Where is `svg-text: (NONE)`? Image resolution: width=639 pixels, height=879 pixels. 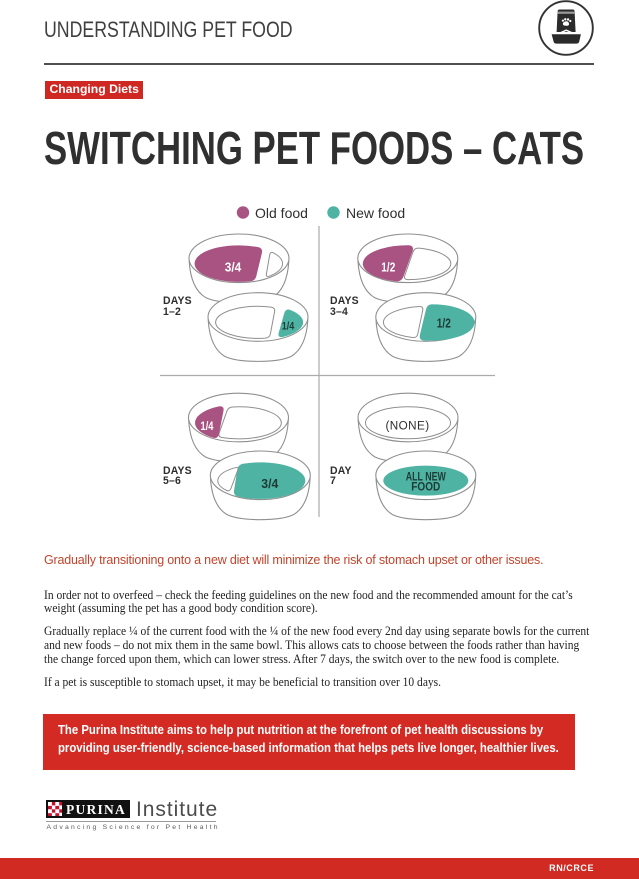
svg-text: (NONE) is located at coordinates (408, 427).